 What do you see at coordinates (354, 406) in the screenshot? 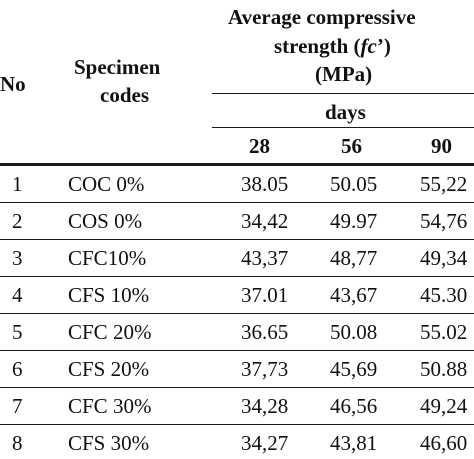
I see `cell-56: 46,56` at bounding box center [354, 406].